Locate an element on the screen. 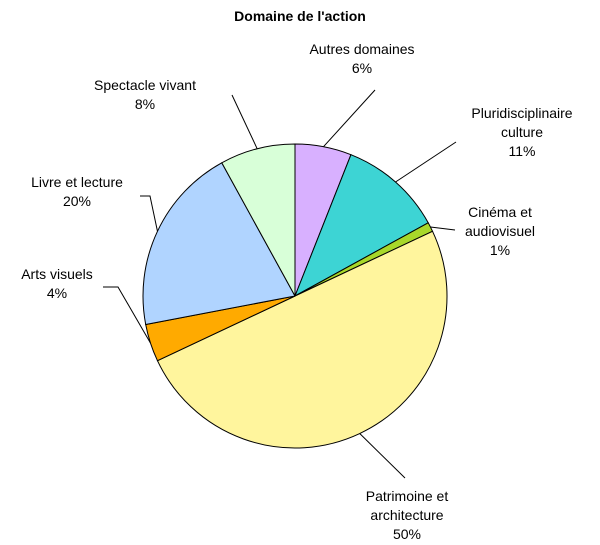  chart-title: Domaine de l'action is located at coordinates (300, 16).